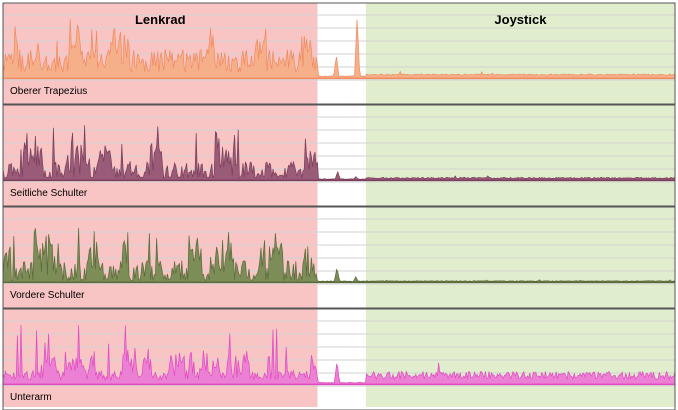 The height and width of the screenshot is (410, 678). I want to click on series-0-trace, so click(339, 49).